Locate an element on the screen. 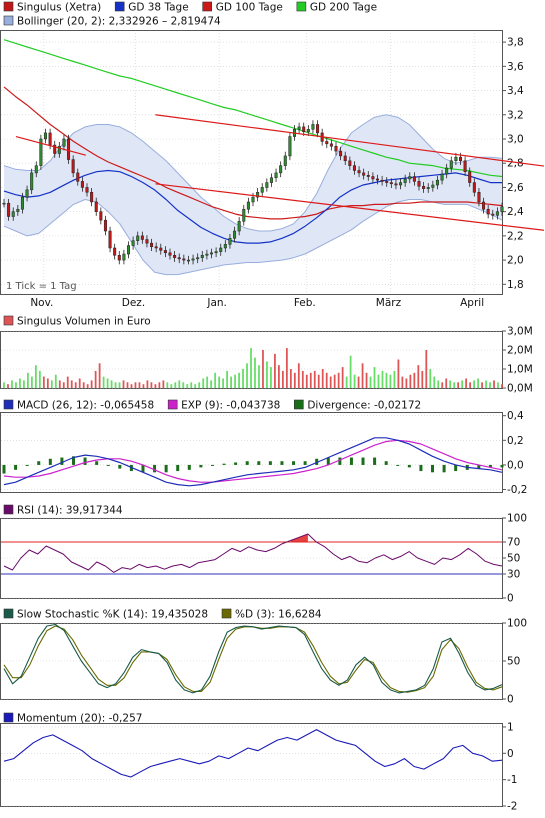 The image size is (545, 818). y-tick-label: 2,0M is located at coordinates (520, 351).